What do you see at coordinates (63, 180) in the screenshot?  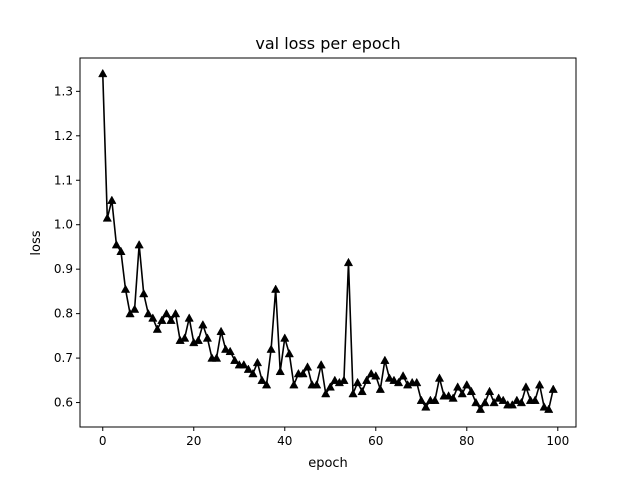 I see `y-tick-label: 1.1` at bounding box center [63, 180].